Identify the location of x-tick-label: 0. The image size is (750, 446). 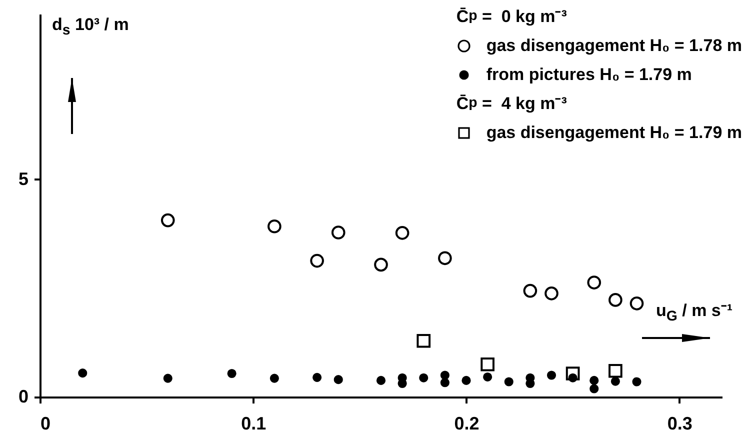
(45, 424).